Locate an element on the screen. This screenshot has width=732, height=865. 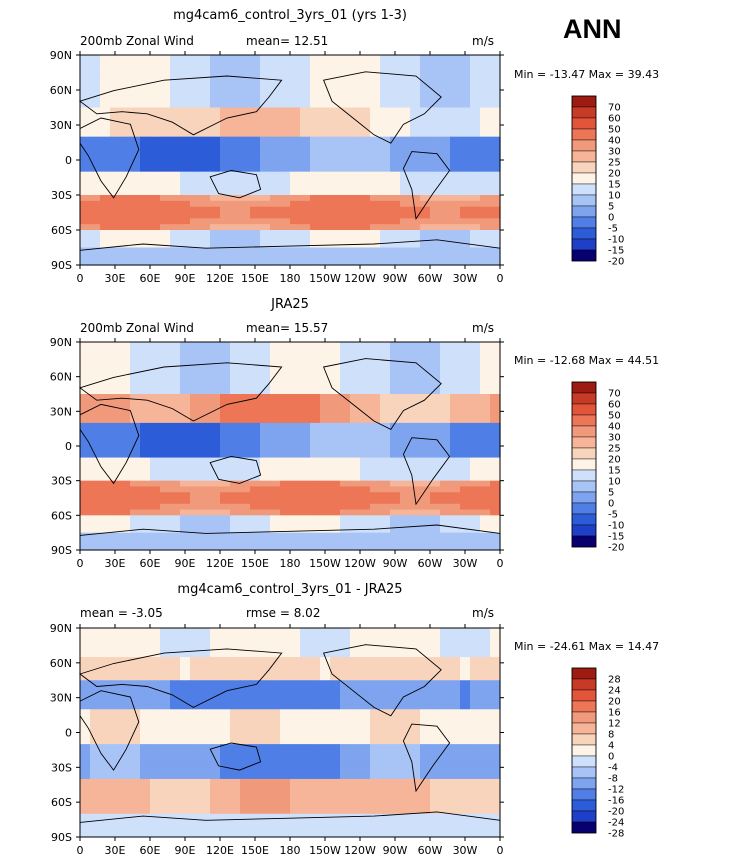
lat-label-90N: 90N is located at coordinates (61, 342).